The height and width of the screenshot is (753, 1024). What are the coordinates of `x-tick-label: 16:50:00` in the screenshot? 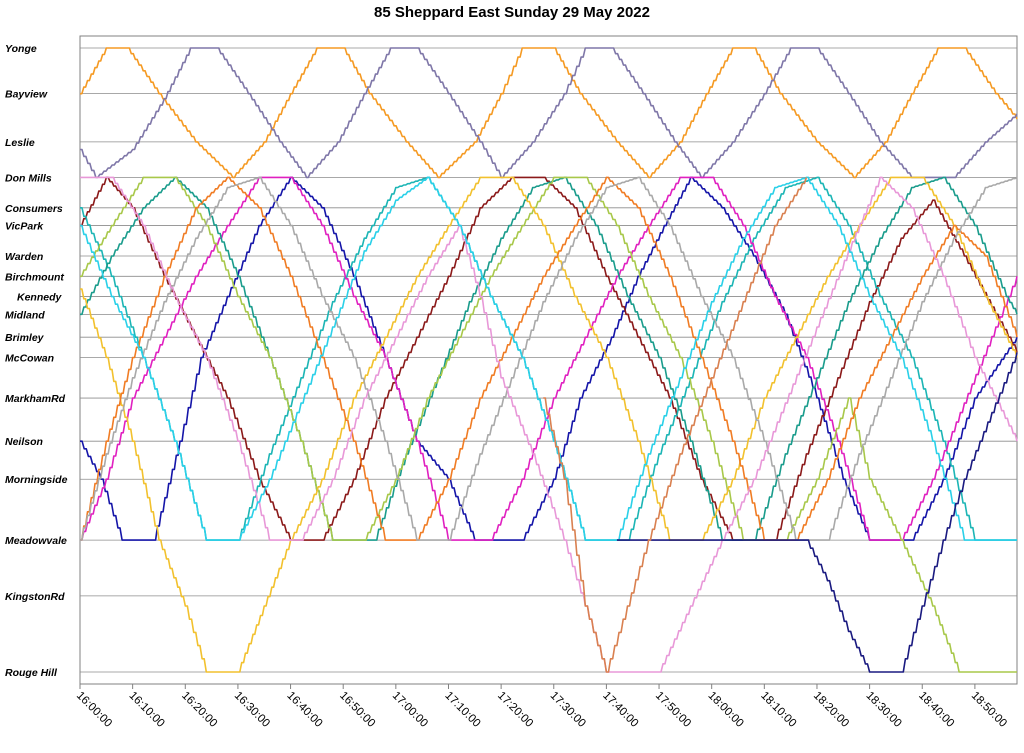 It's located at (357, 710).